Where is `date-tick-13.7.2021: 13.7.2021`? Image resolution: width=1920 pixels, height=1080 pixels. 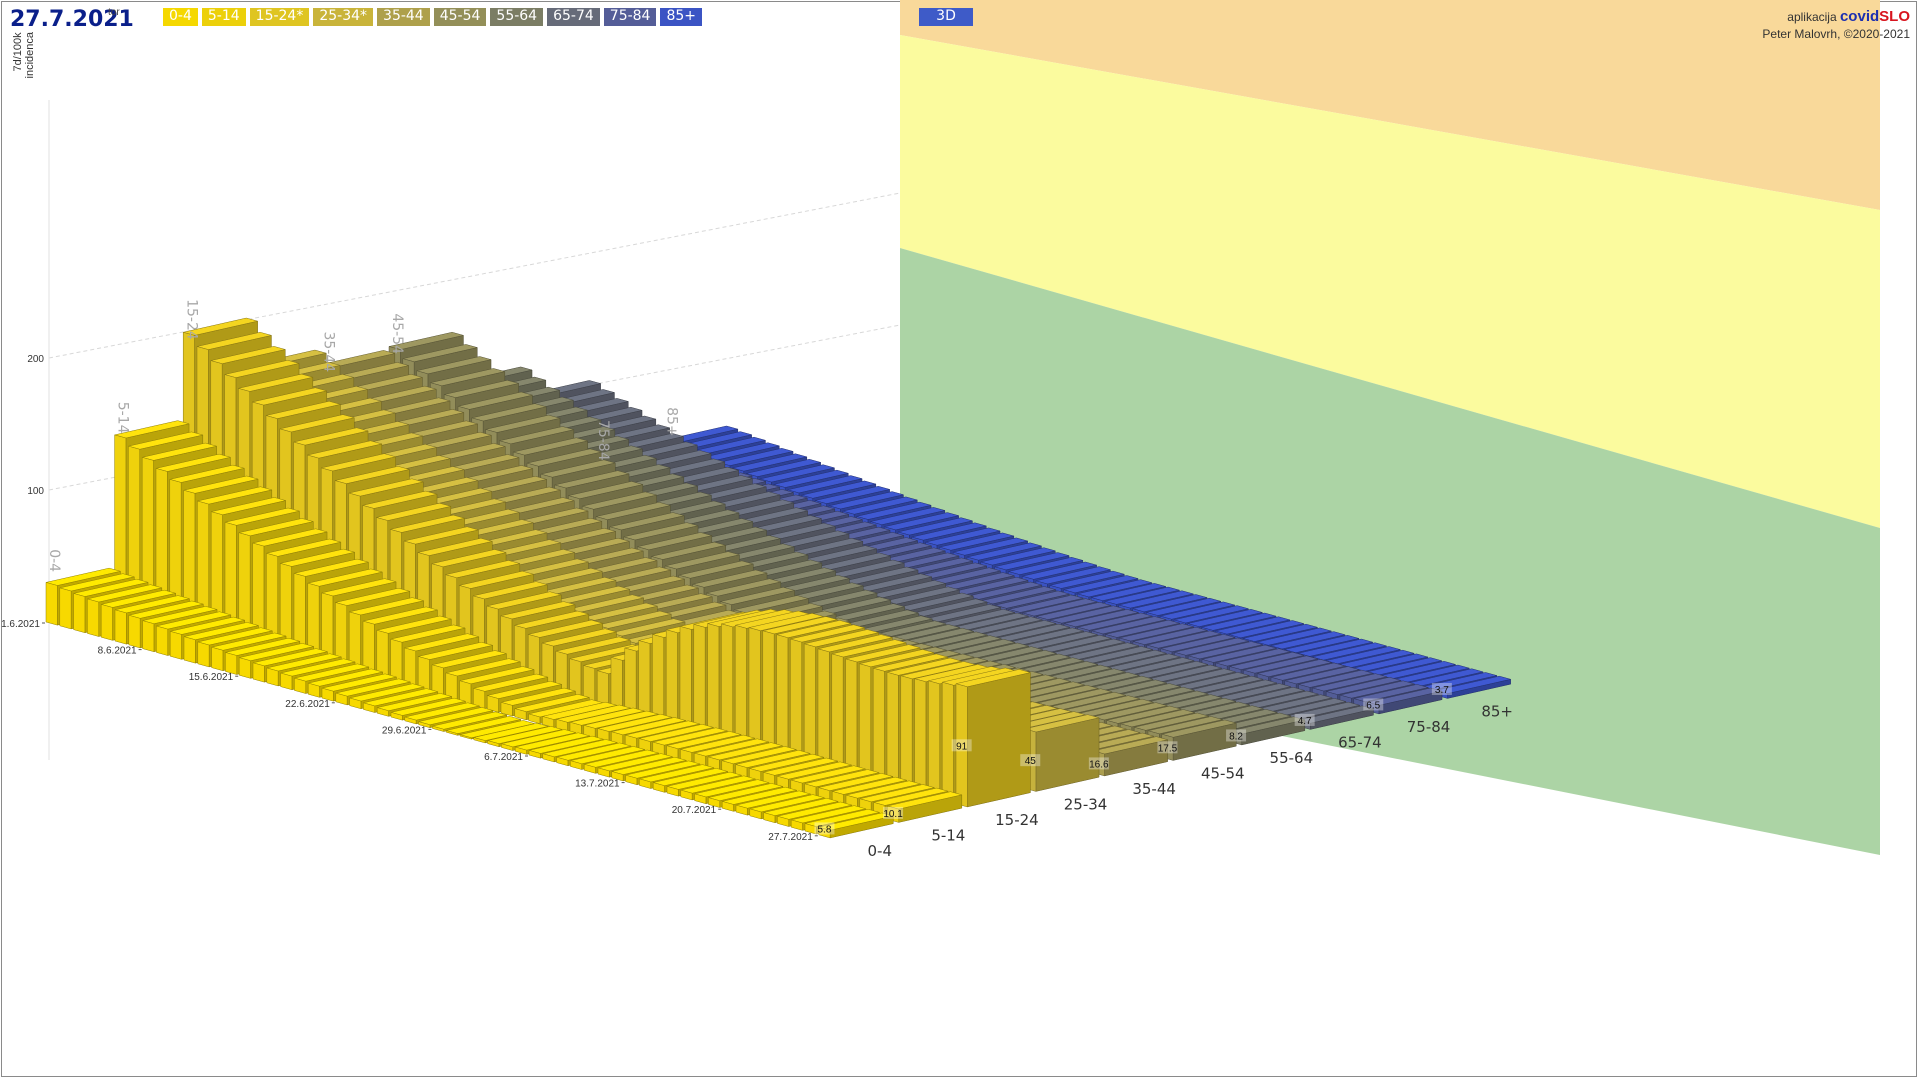
date-tick-13.7.2021: 13.7.2021 is located at coordinates (597, 784).